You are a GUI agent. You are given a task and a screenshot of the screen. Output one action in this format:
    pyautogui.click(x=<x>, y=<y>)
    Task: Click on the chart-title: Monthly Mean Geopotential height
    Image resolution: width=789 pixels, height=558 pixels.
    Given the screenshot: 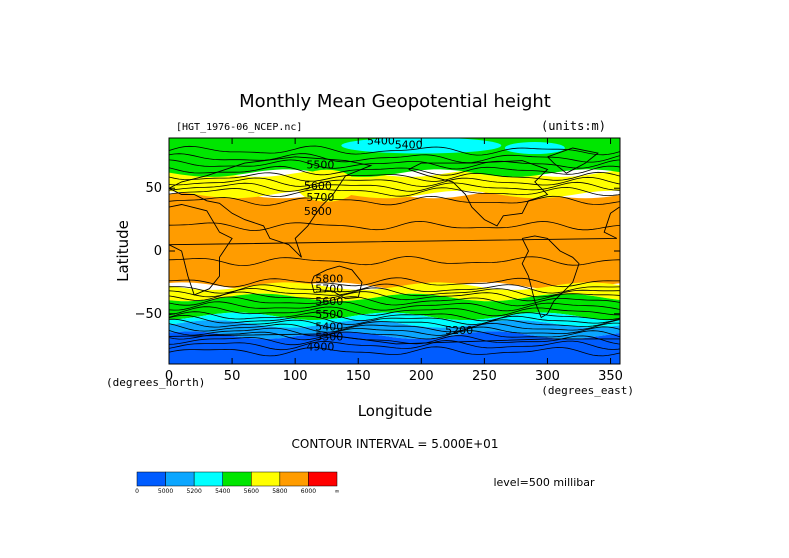 What is the action you would take?
    pyautogui.click(x=395, y=101)
    